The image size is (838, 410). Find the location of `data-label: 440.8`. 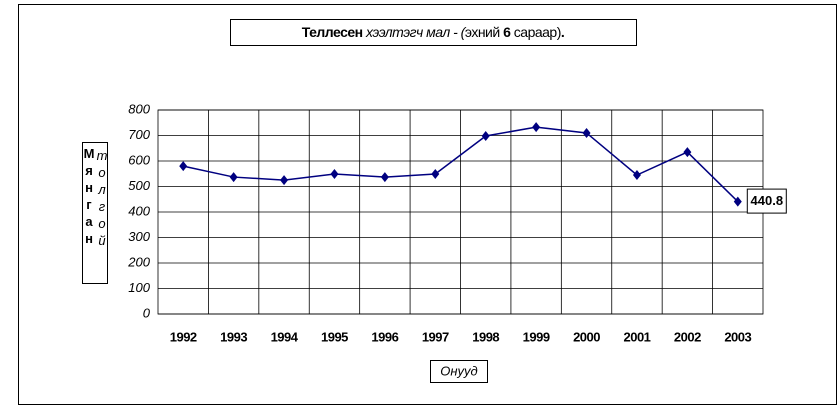

data-label: 440.8 is located at coordinates (767, 200).